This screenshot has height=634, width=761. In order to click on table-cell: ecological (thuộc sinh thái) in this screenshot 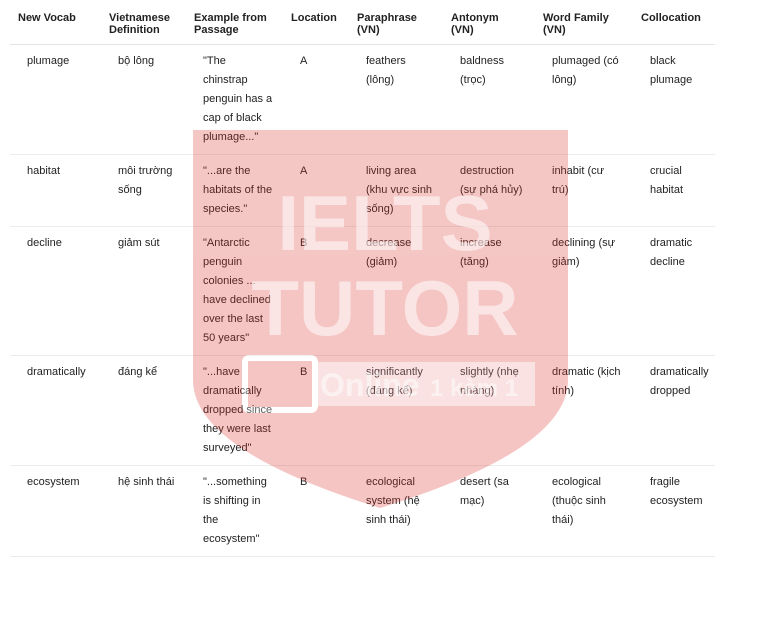, I will do `click(584, 511)`.